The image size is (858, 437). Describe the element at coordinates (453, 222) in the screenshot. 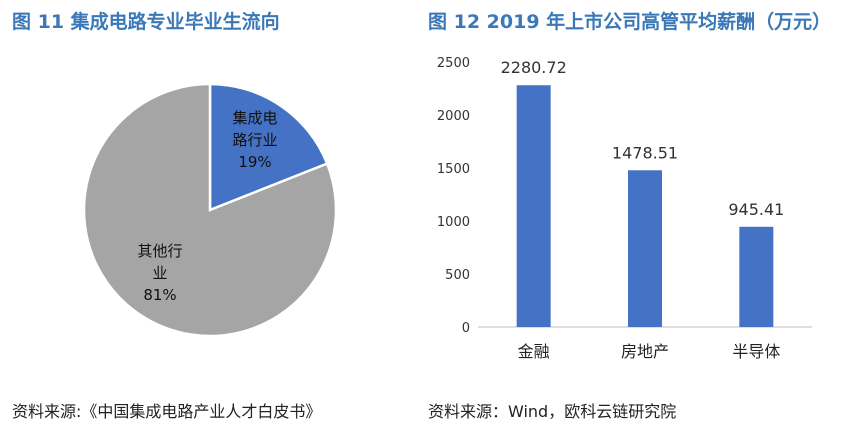

I see `y-tick-label: 1000` at that location.